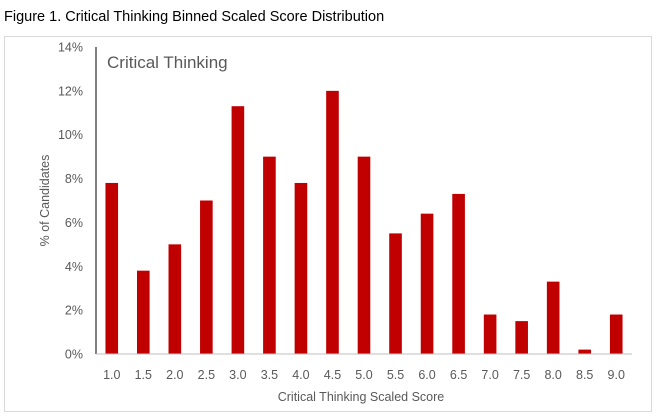 The height and width of the screenshot is (418, 658). Describe the element at coordinates (332, 222) in the screenshot. I see `bar-4.5` at that location.